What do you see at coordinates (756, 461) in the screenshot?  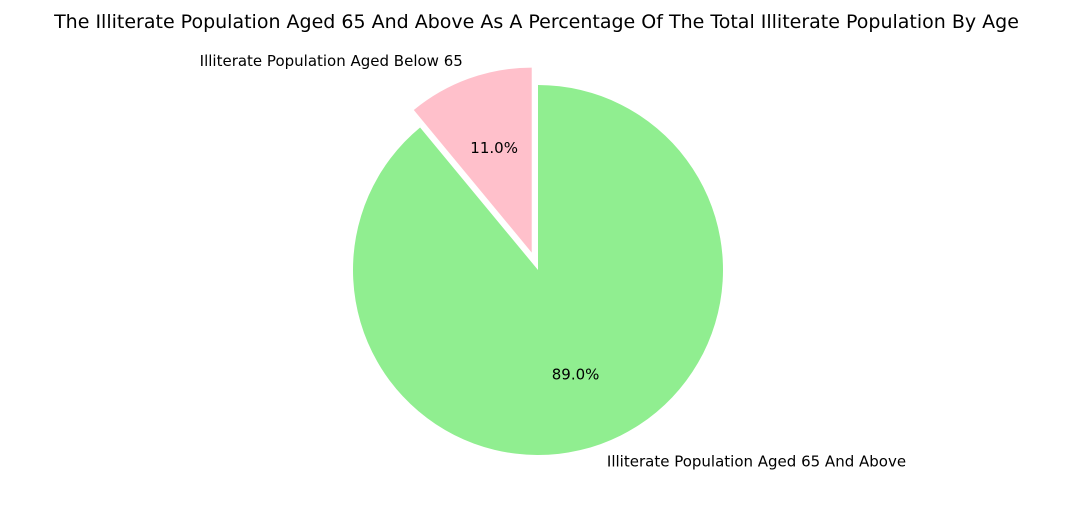 I see `pie-category-label-illiterate-population-aged-65-and-above: Illiterate Population Aged 65 And Above` at bounding box center [756, 461].